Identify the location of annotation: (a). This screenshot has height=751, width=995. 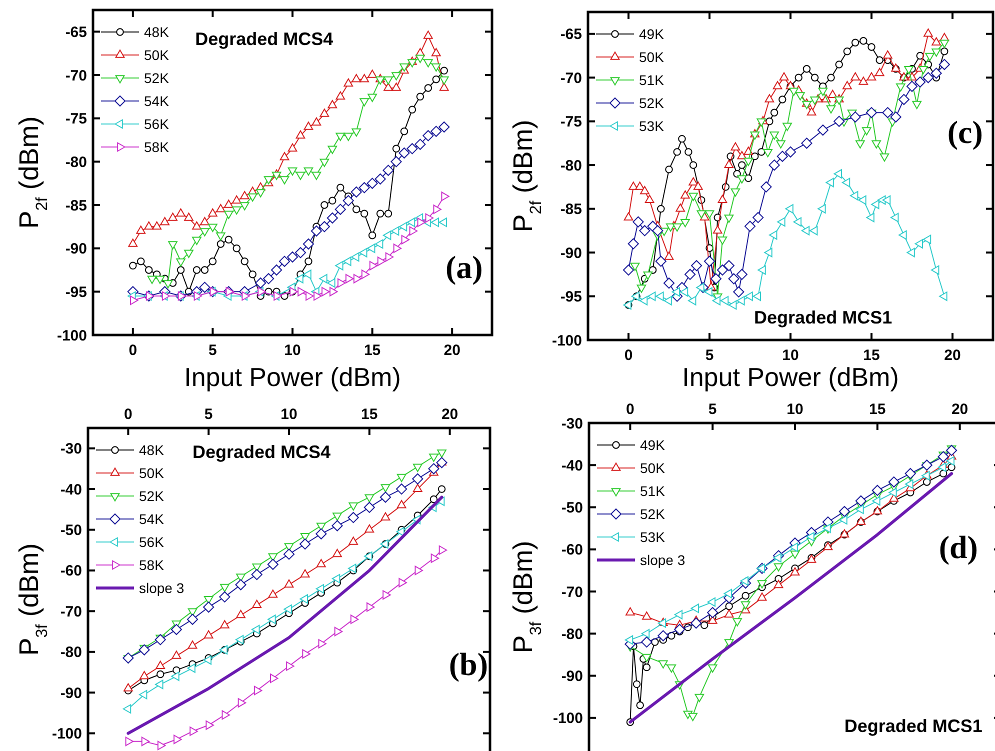
(464, 267).